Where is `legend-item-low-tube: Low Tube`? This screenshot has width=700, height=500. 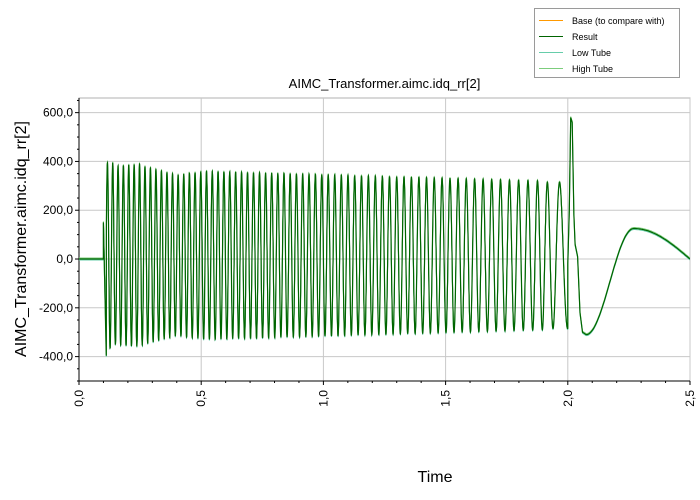 legend-item-low-tube: Low Tube is located at coordinates (609, 53).